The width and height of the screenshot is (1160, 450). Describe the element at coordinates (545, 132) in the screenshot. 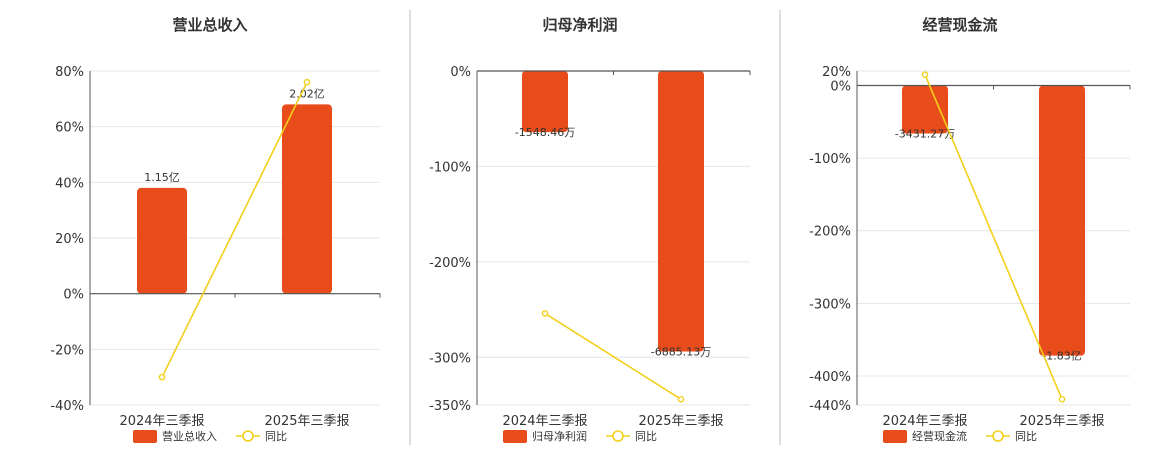

I see `bar-data-label: -1548.46万` at that location.